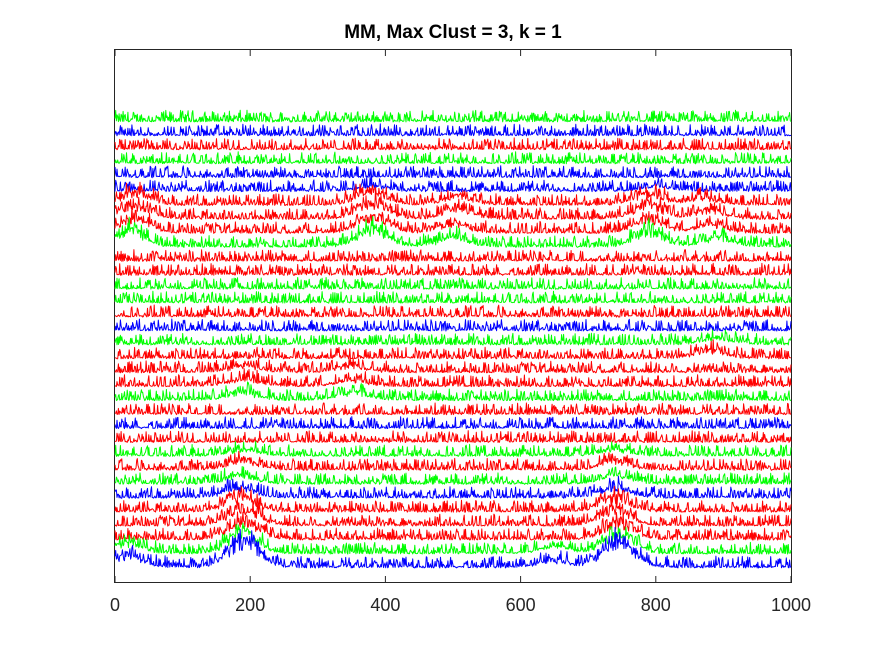  Describe the element at coordinates (453, 460) in the screenshot. I see `trace-line-26-red` at that location.